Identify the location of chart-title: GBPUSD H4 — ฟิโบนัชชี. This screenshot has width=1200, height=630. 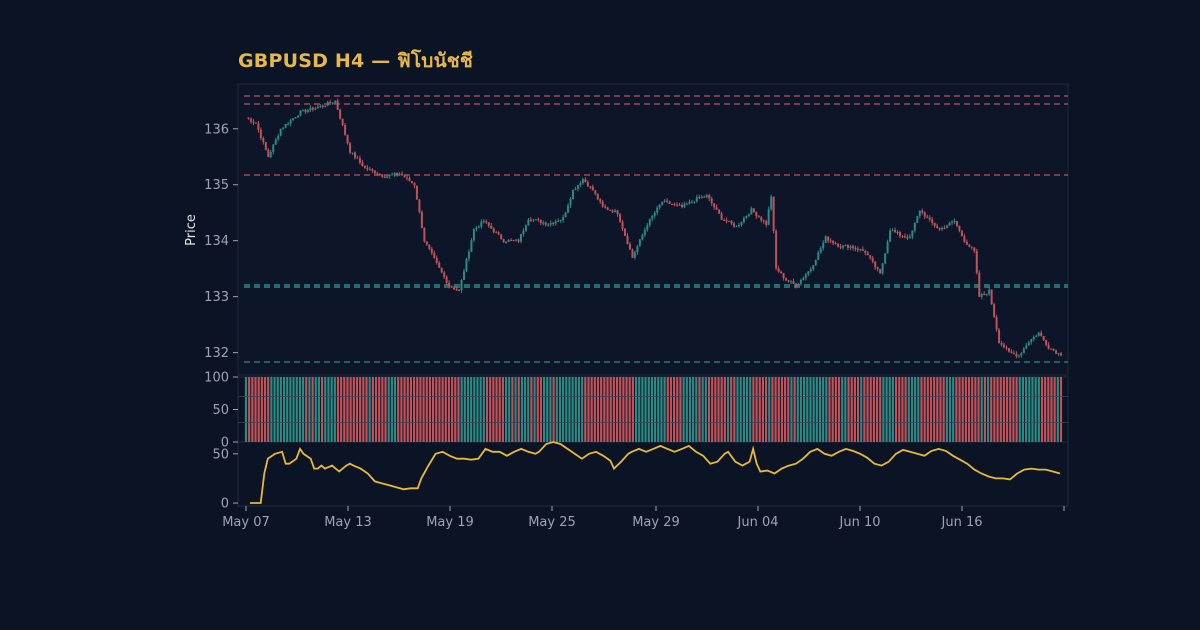
(355, 61).